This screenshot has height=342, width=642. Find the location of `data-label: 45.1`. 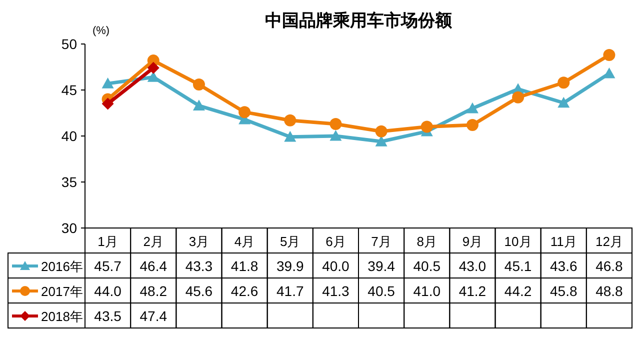

data-label: 45.1 is located at coordinates (518, 266).